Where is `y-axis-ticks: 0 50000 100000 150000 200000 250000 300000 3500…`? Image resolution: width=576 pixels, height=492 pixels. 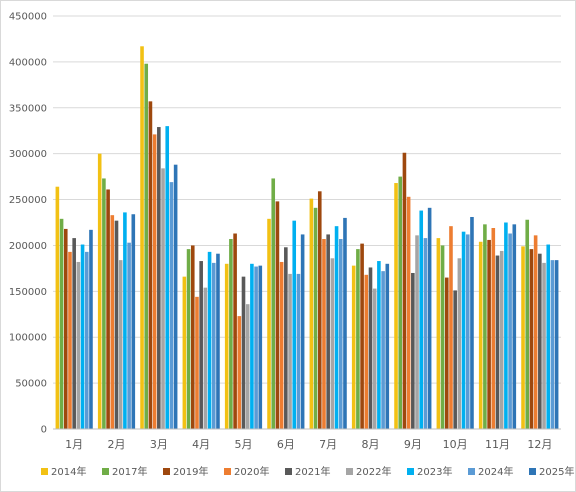
y-axis-ticks: 0 50000 100000 150000 200000 250000 300000 3500… is located at coordinates (28, 224).